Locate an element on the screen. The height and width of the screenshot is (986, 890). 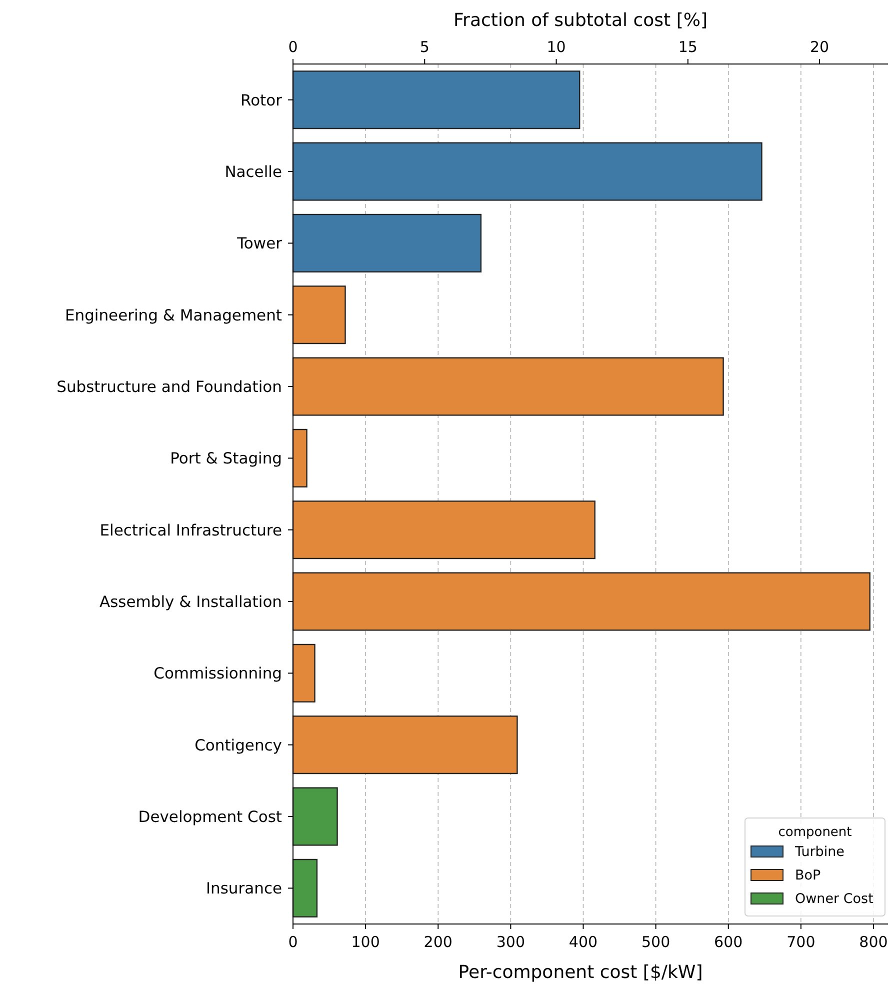
x2-tick-label: 10 is located at coordinates (556, 47).